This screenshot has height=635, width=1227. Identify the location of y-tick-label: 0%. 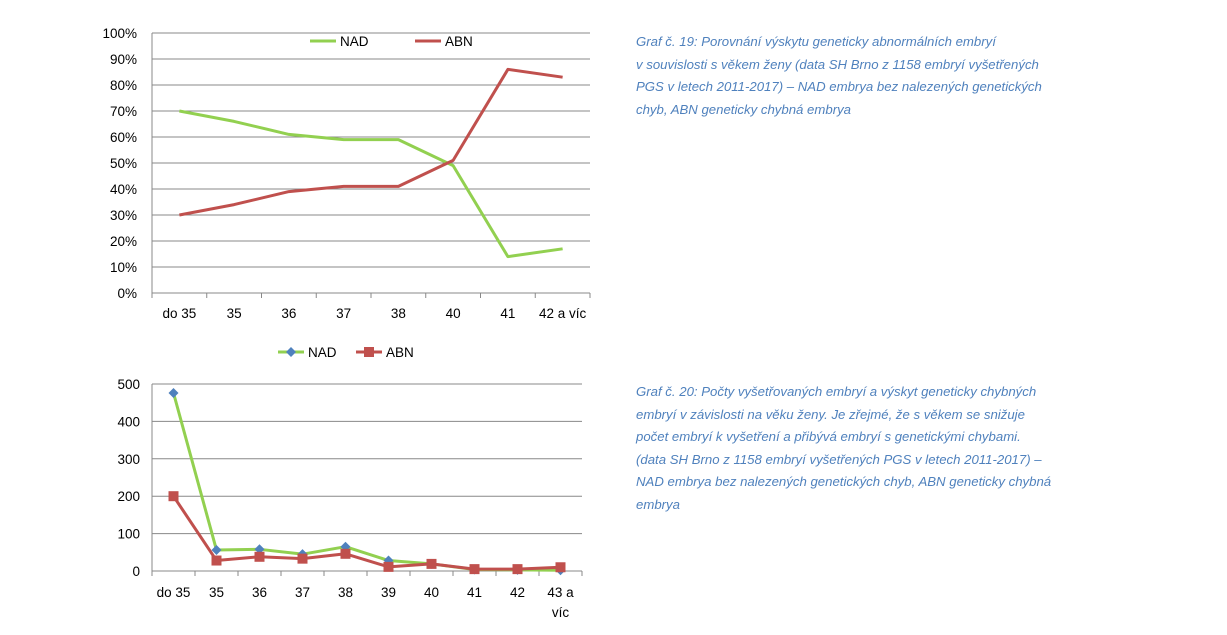
(127, 293).